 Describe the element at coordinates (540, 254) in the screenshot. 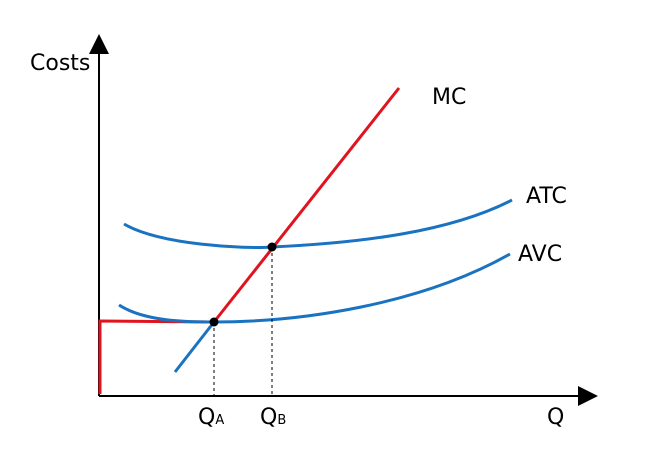

I see `avc-label: AVC` at that location.